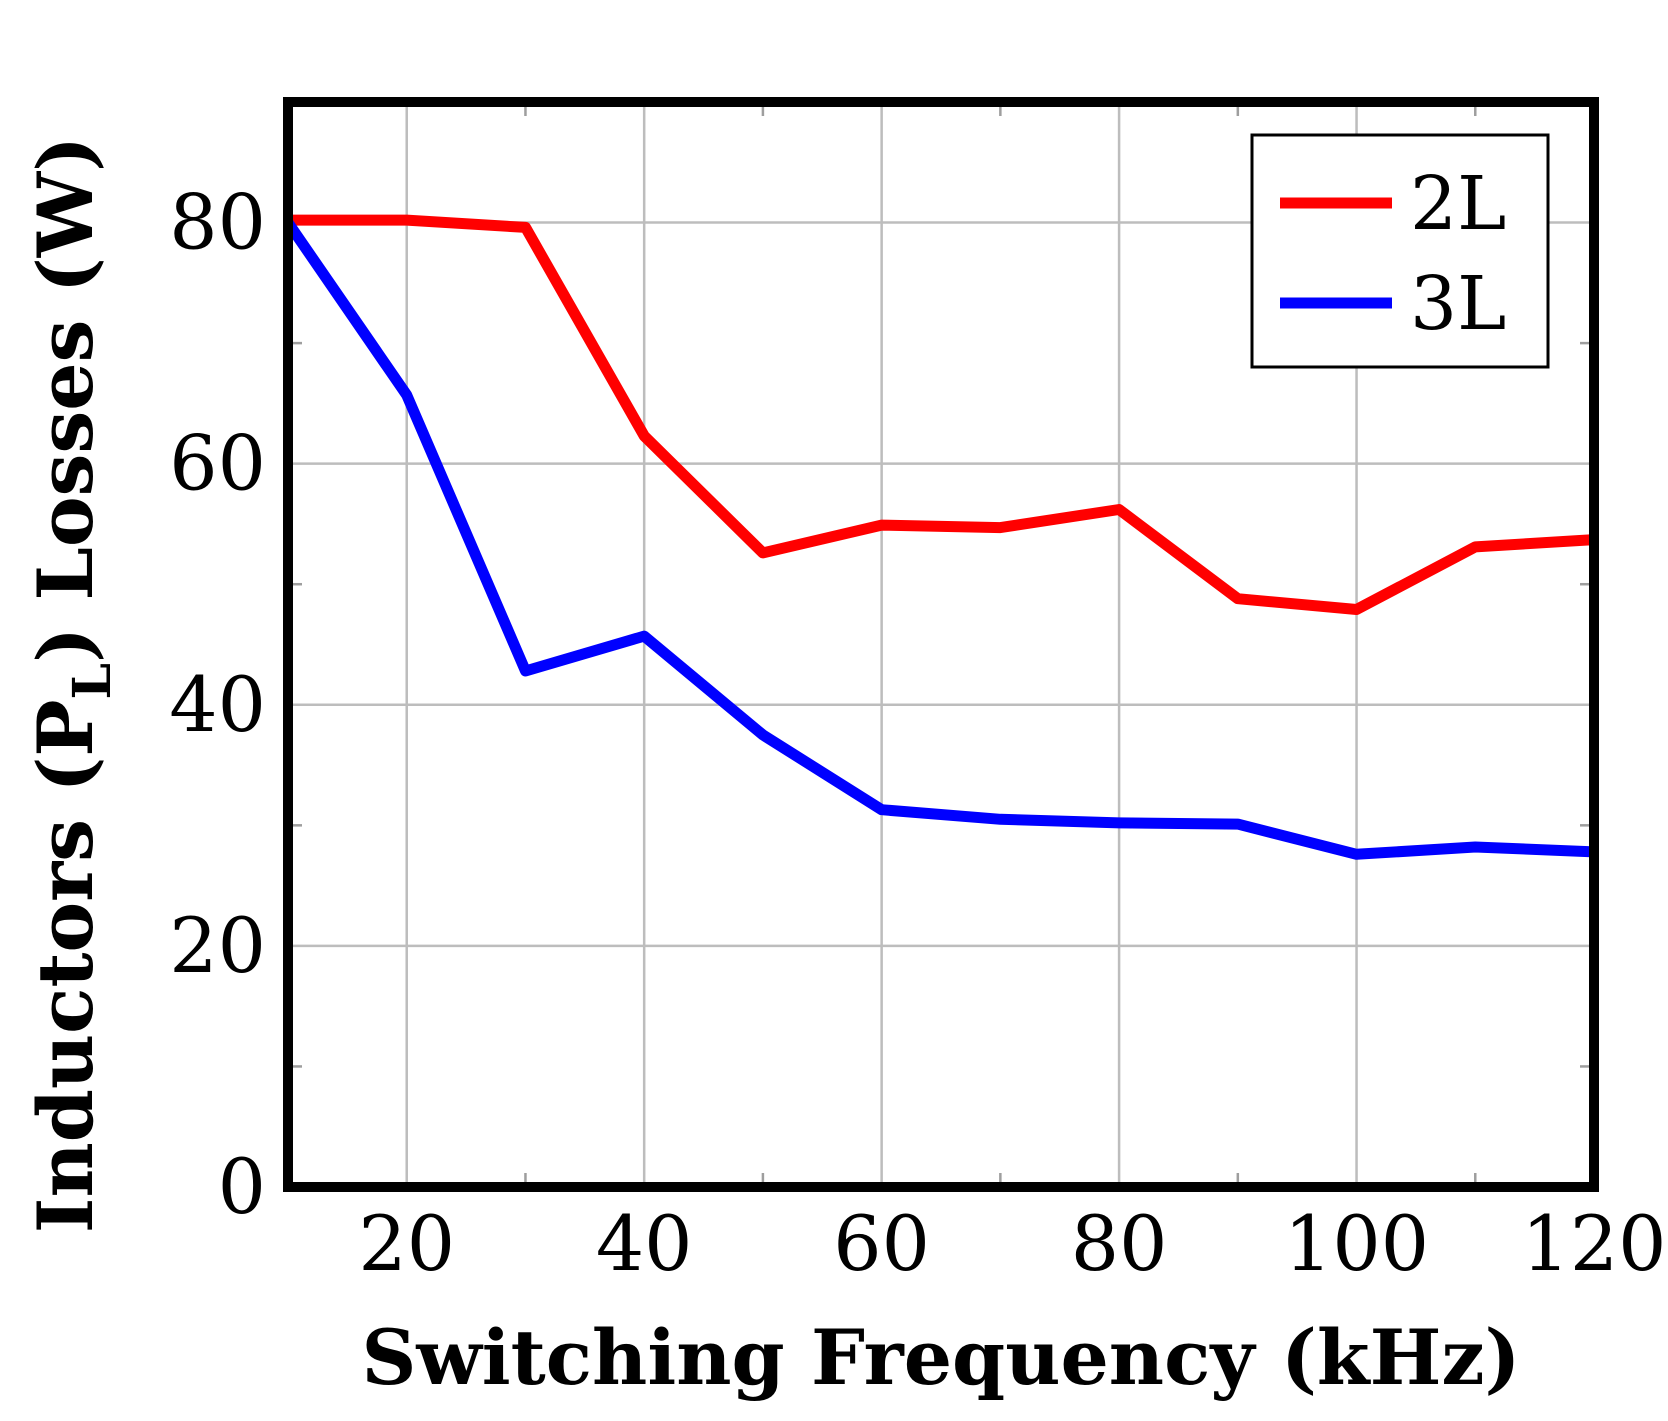 This screenshot has height=1421, width=1668. I want to click on y-tick-label-60: 60, so click(217, 463).